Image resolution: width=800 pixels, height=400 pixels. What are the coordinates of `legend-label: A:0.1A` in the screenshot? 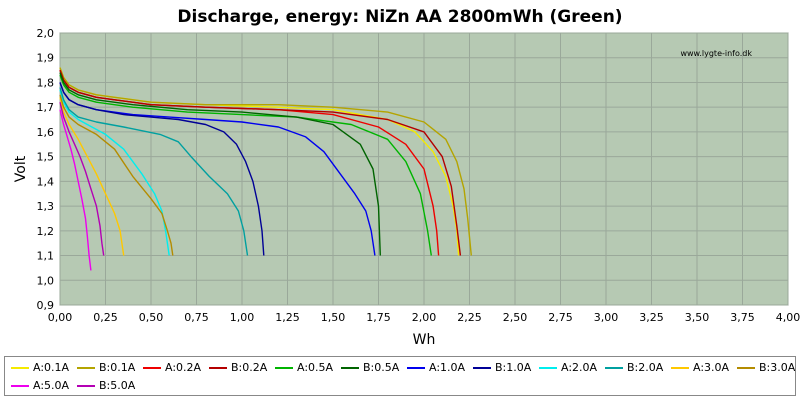 It's located at (51, 367).